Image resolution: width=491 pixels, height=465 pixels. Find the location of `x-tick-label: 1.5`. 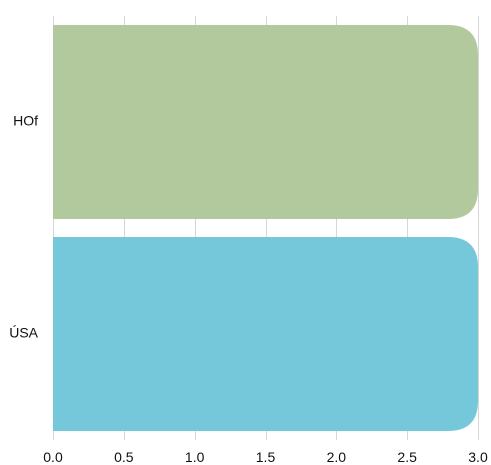

x-tick-label: 1.5 is located at coordinates (266, 457).